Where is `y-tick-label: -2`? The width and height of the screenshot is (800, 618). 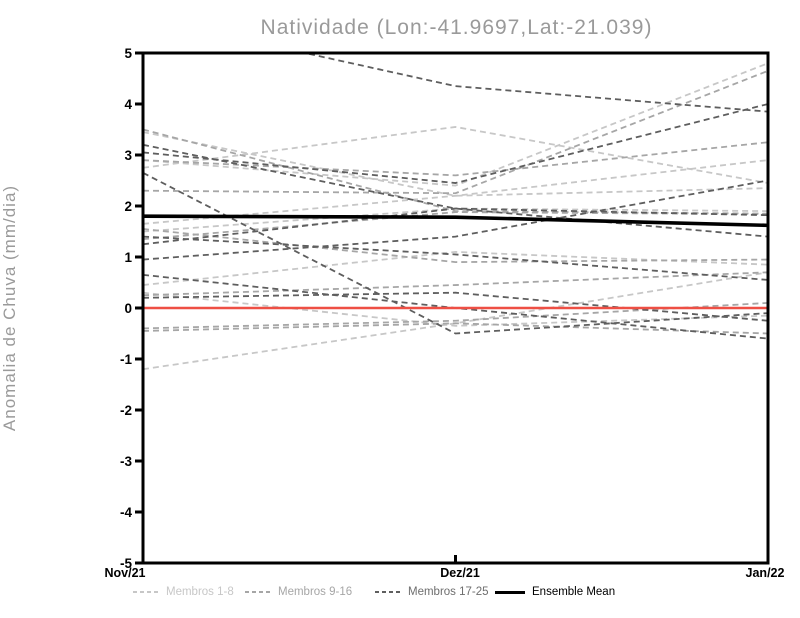
y-tick-label: -2 is located at coordinates (126, 410).